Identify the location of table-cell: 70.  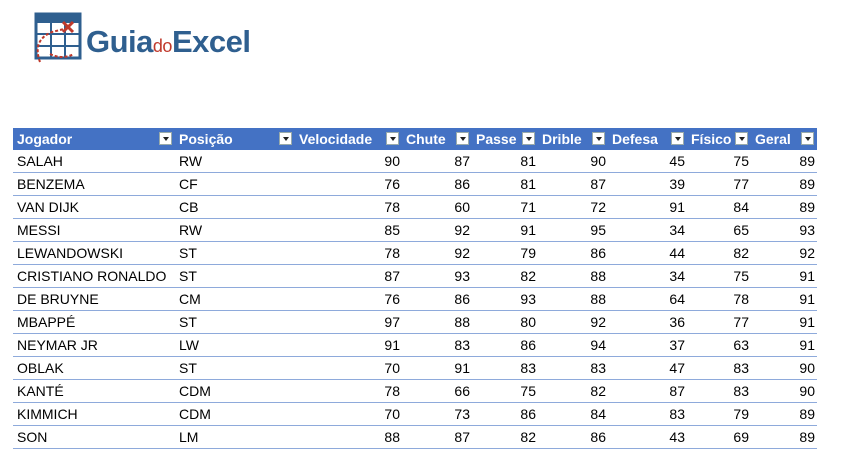
(348, 368).